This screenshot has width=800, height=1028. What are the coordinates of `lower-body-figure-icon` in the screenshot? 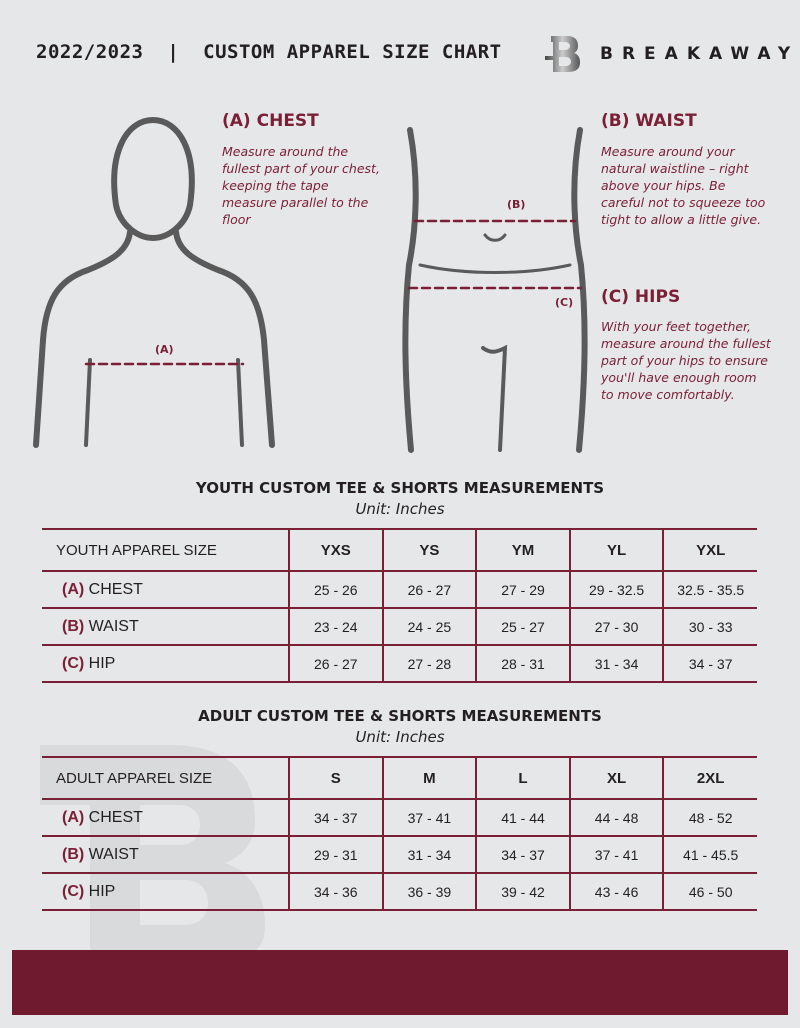 It's located at (495, 290).